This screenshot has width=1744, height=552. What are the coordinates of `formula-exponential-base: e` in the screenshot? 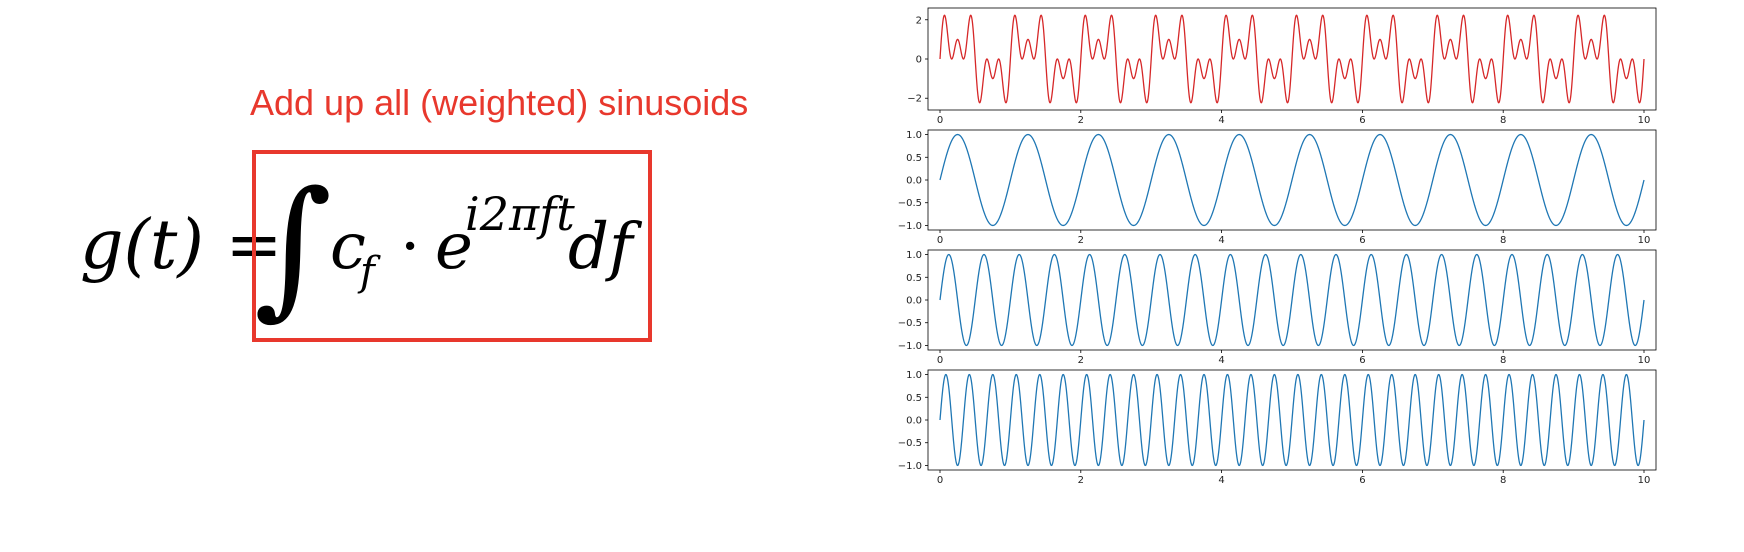 It's located at (454, 247).